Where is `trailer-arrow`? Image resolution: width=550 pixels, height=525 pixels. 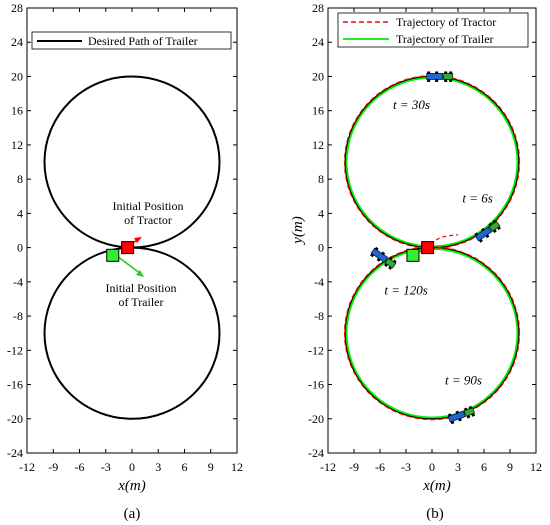 trailer-arrow is located at coordinates (129, 265).